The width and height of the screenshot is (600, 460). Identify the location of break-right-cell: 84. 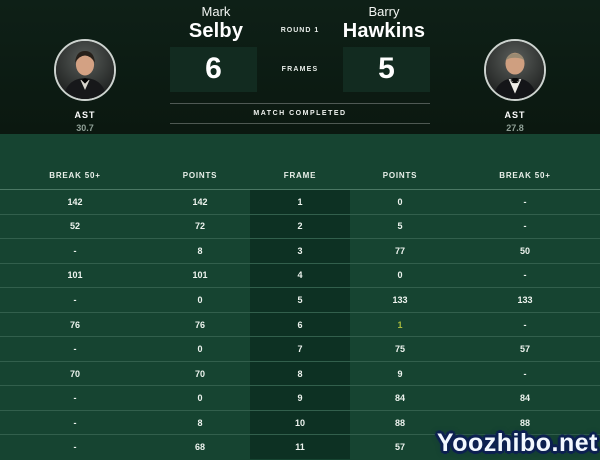
(524, 398).